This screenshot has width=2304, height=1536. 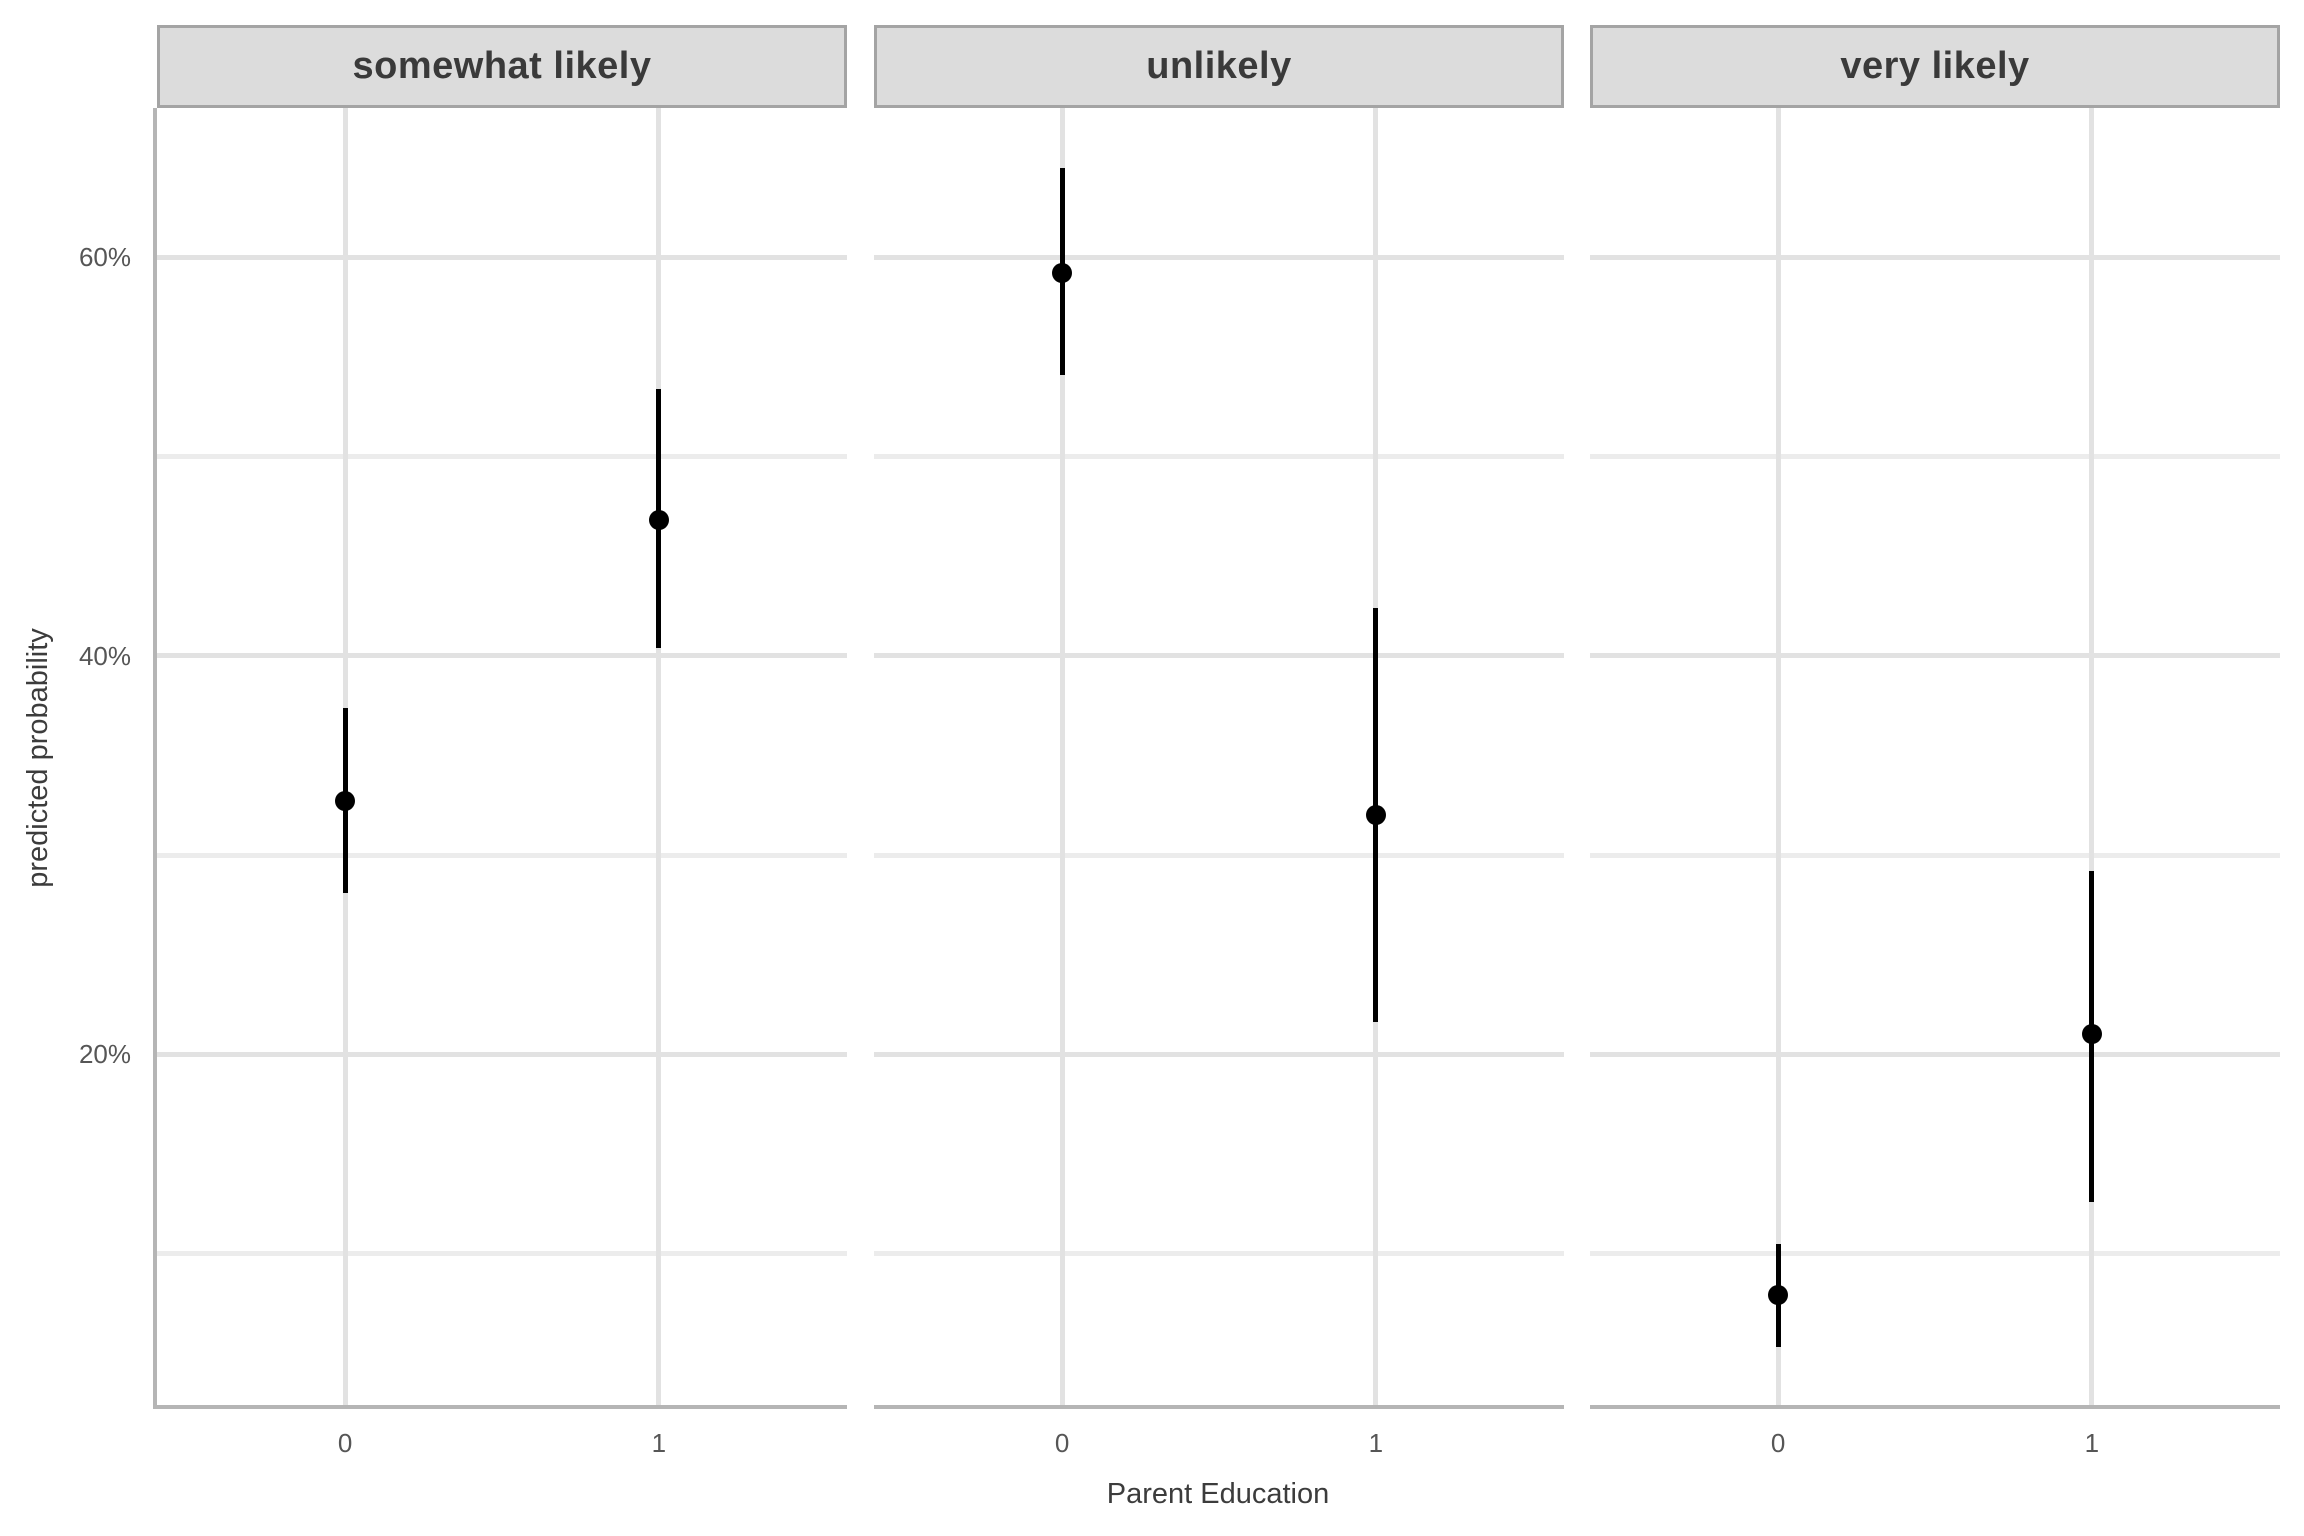 I want to click on y-tick-label: 20%, so click(x=104, y=1054).